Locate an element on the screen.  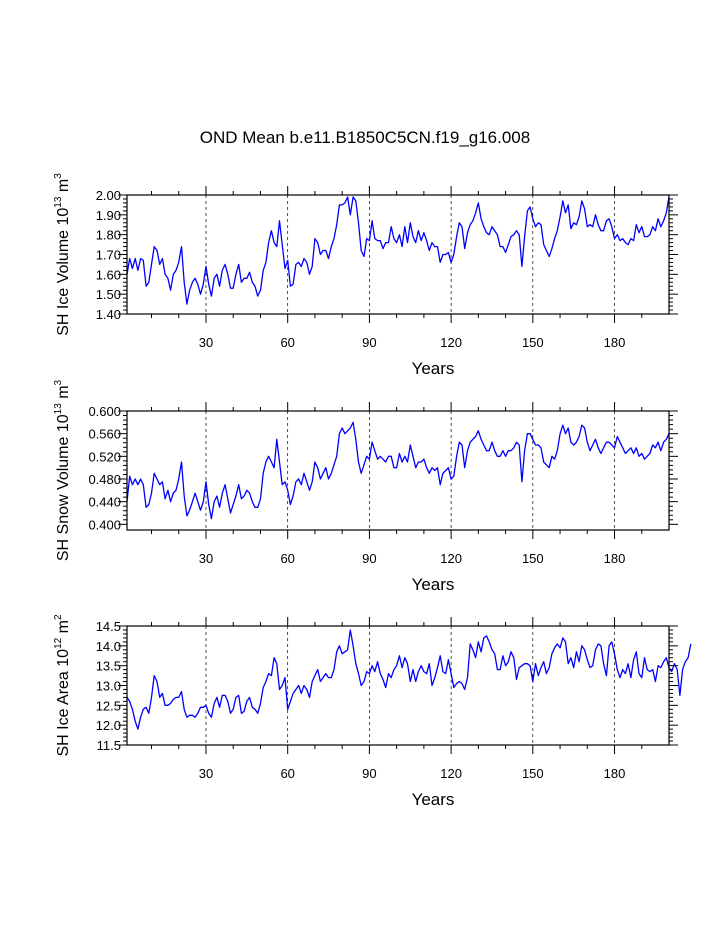
y-tick-label: 11.5 is located at coordinates (109, 745).